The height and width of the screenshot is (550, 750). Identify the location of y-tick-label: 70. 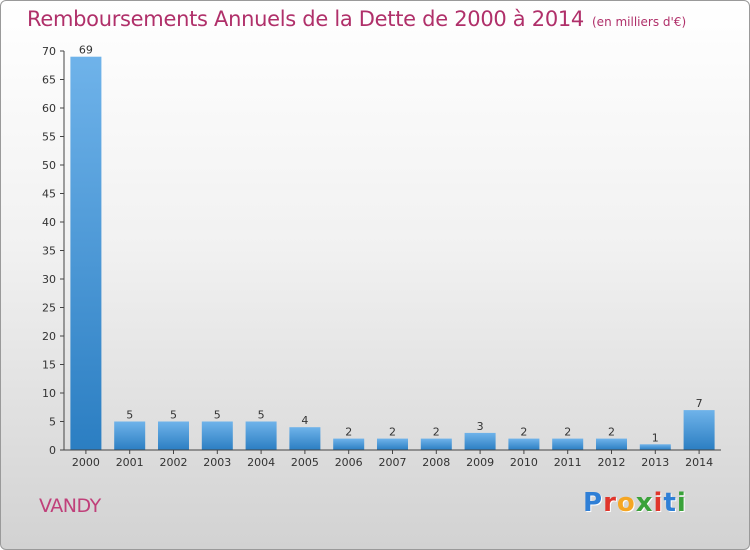
(49, 51).